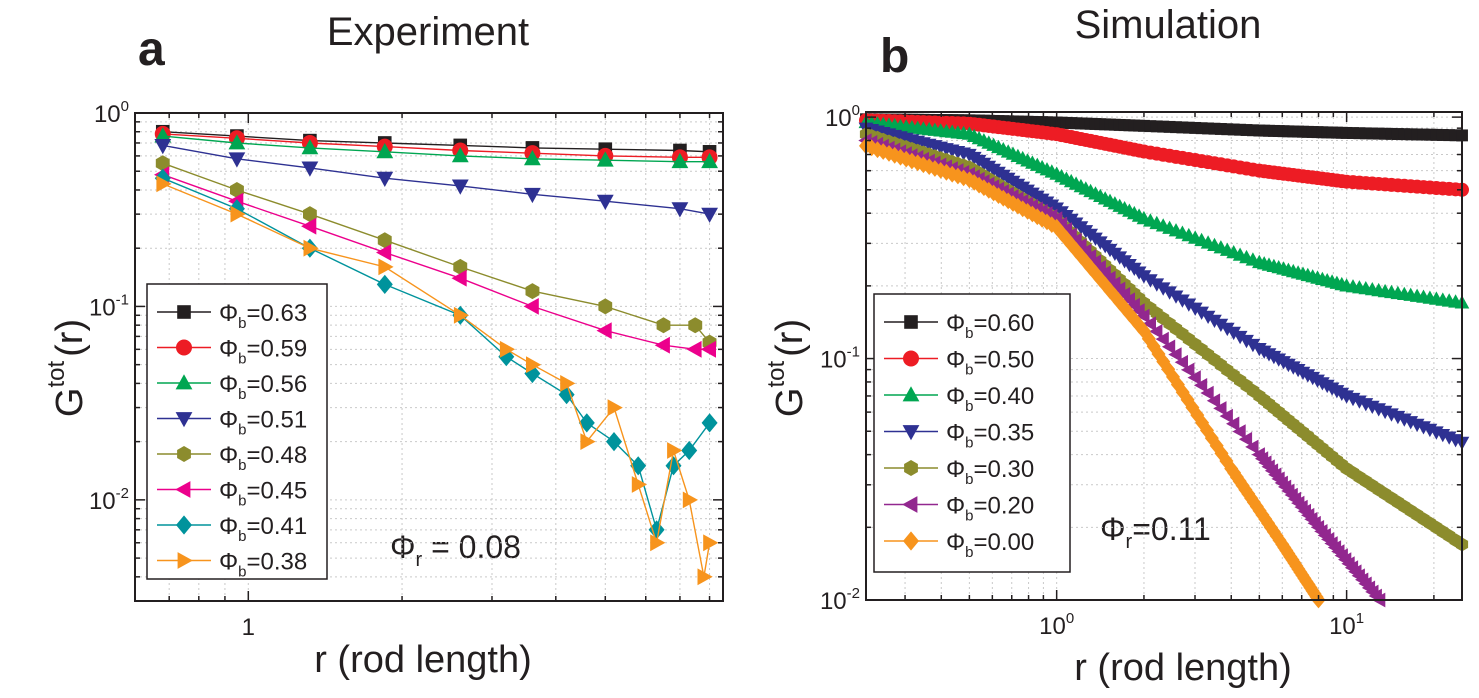  Describe the element at coordinates (894, 56) in the screenshot. I see `panel-b-letter: b` at that location.